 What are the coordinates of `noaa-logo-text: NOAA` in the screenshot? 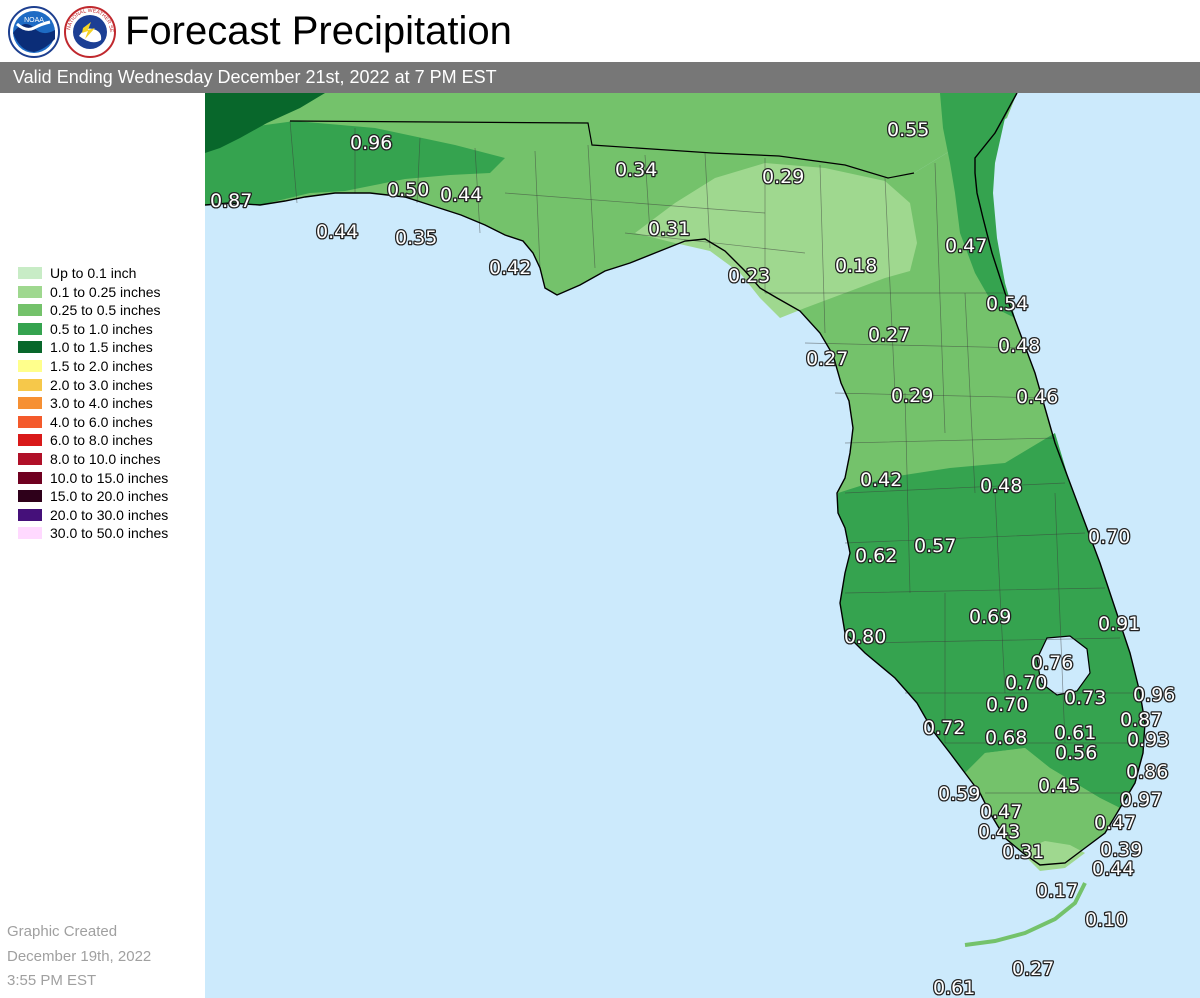 It's located at (34, 20).